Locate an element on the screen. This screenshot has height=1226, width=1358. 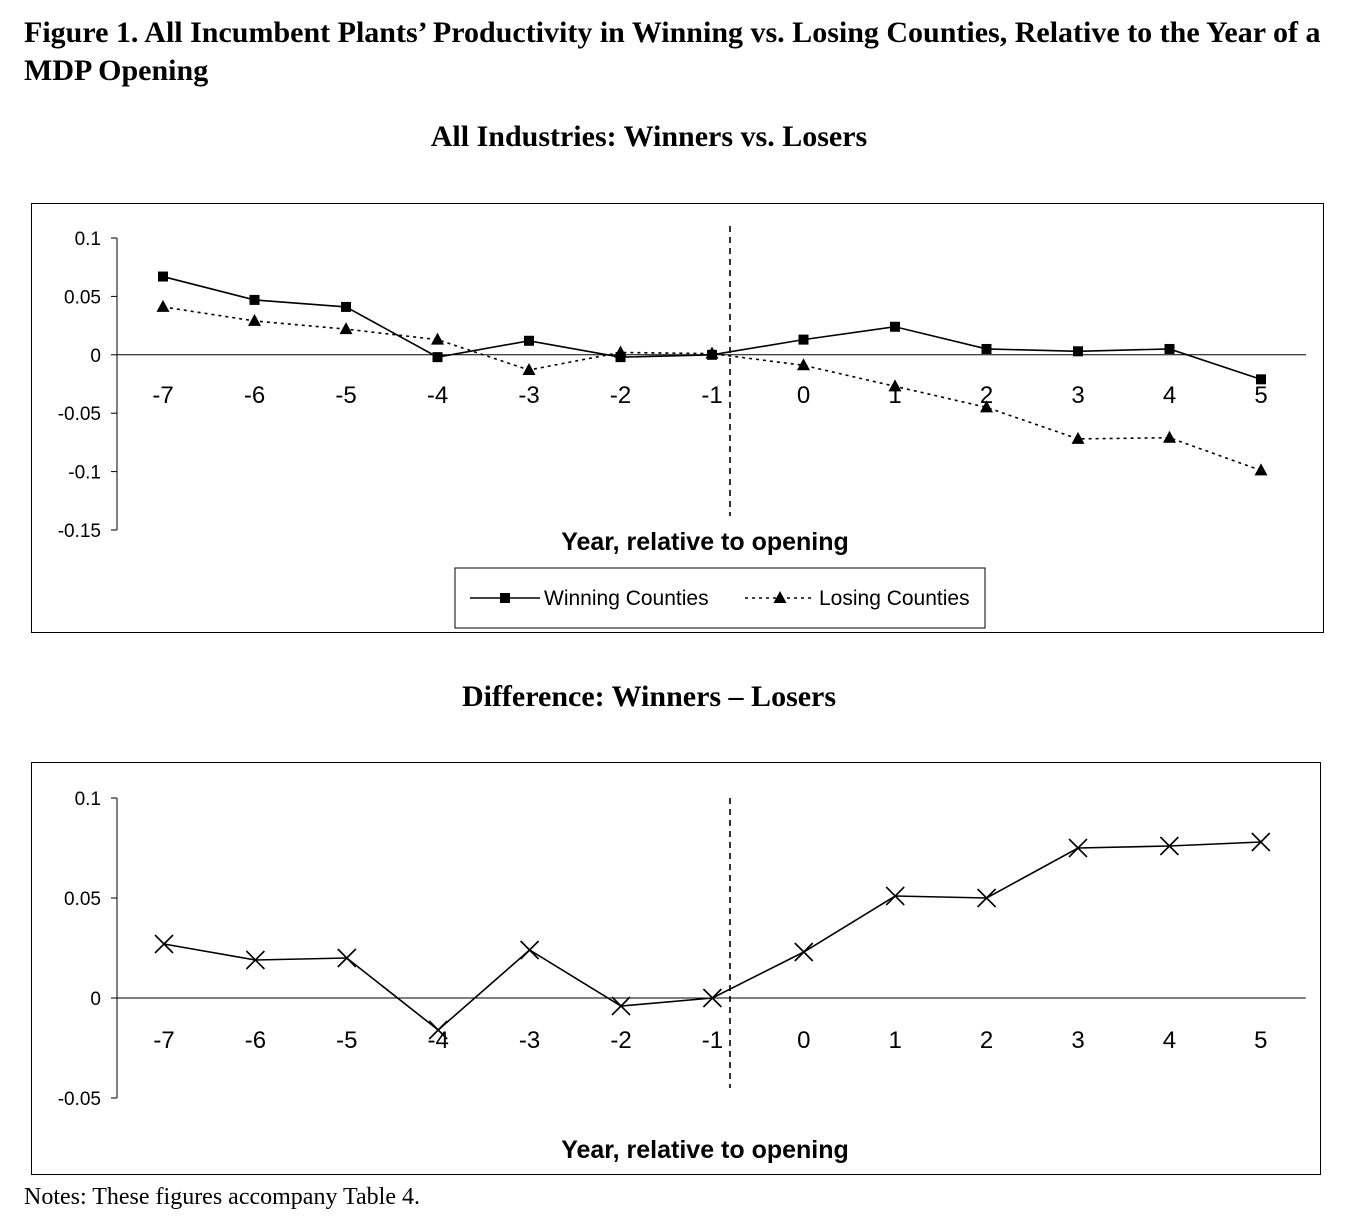
legend-label-1: Winning Counties is located at coordinates (626, 598).